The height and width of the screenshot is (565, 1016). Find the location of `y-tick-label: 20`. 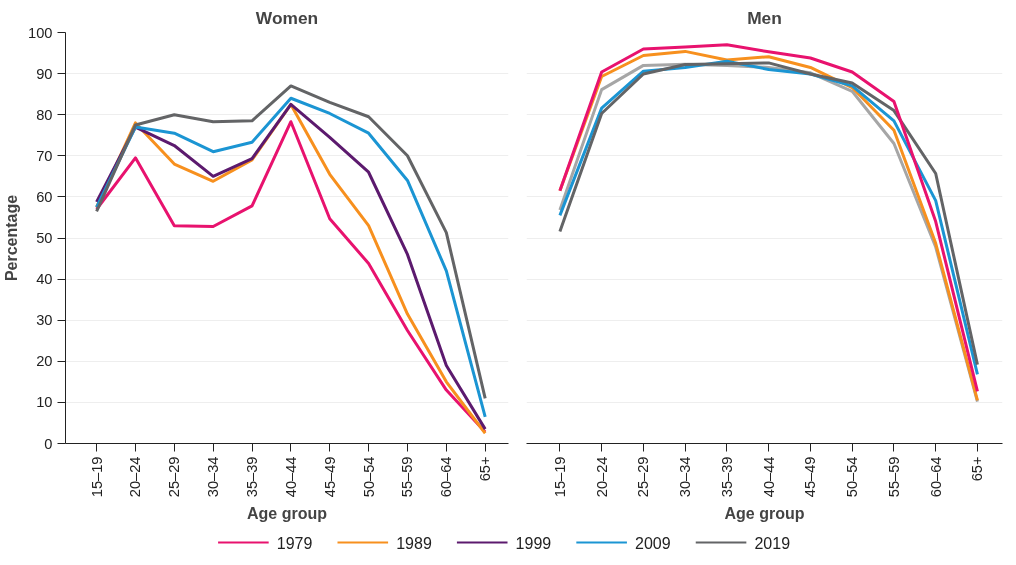

y-tick-label: 20 is located at coordinates (44, 361).